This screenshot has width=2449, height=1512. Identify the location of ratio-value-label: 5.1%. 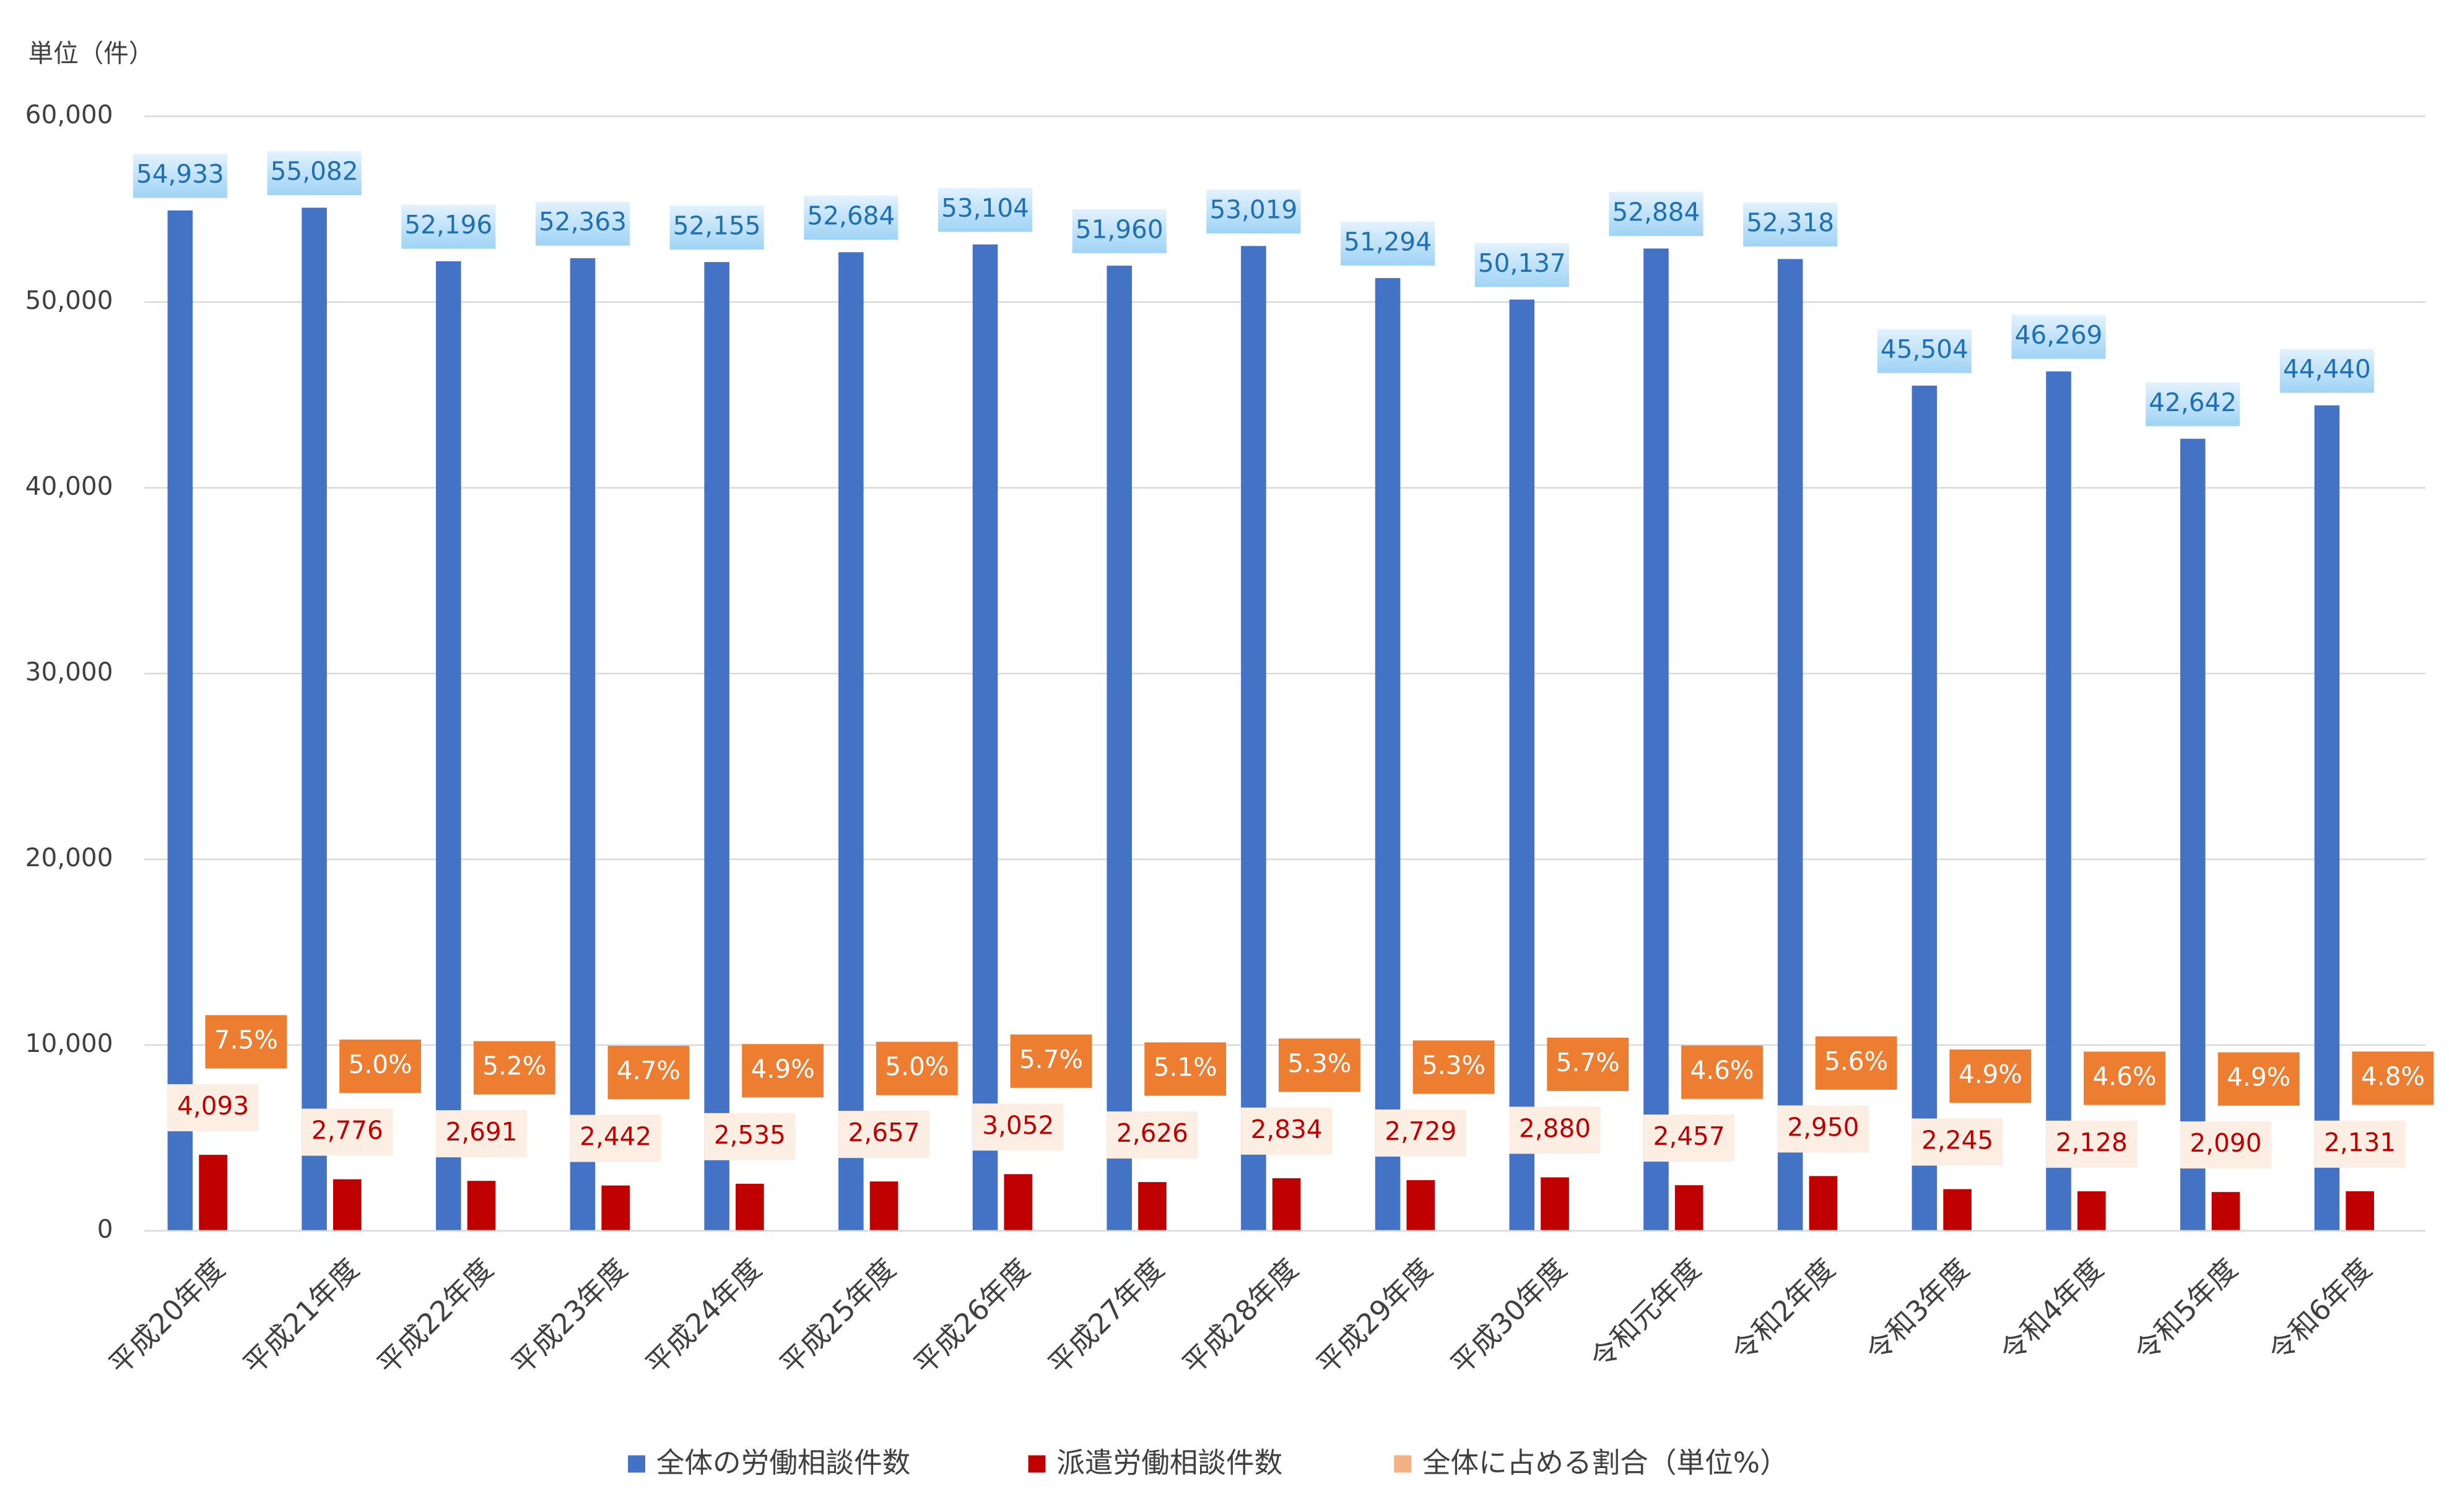
(1185, 1067).